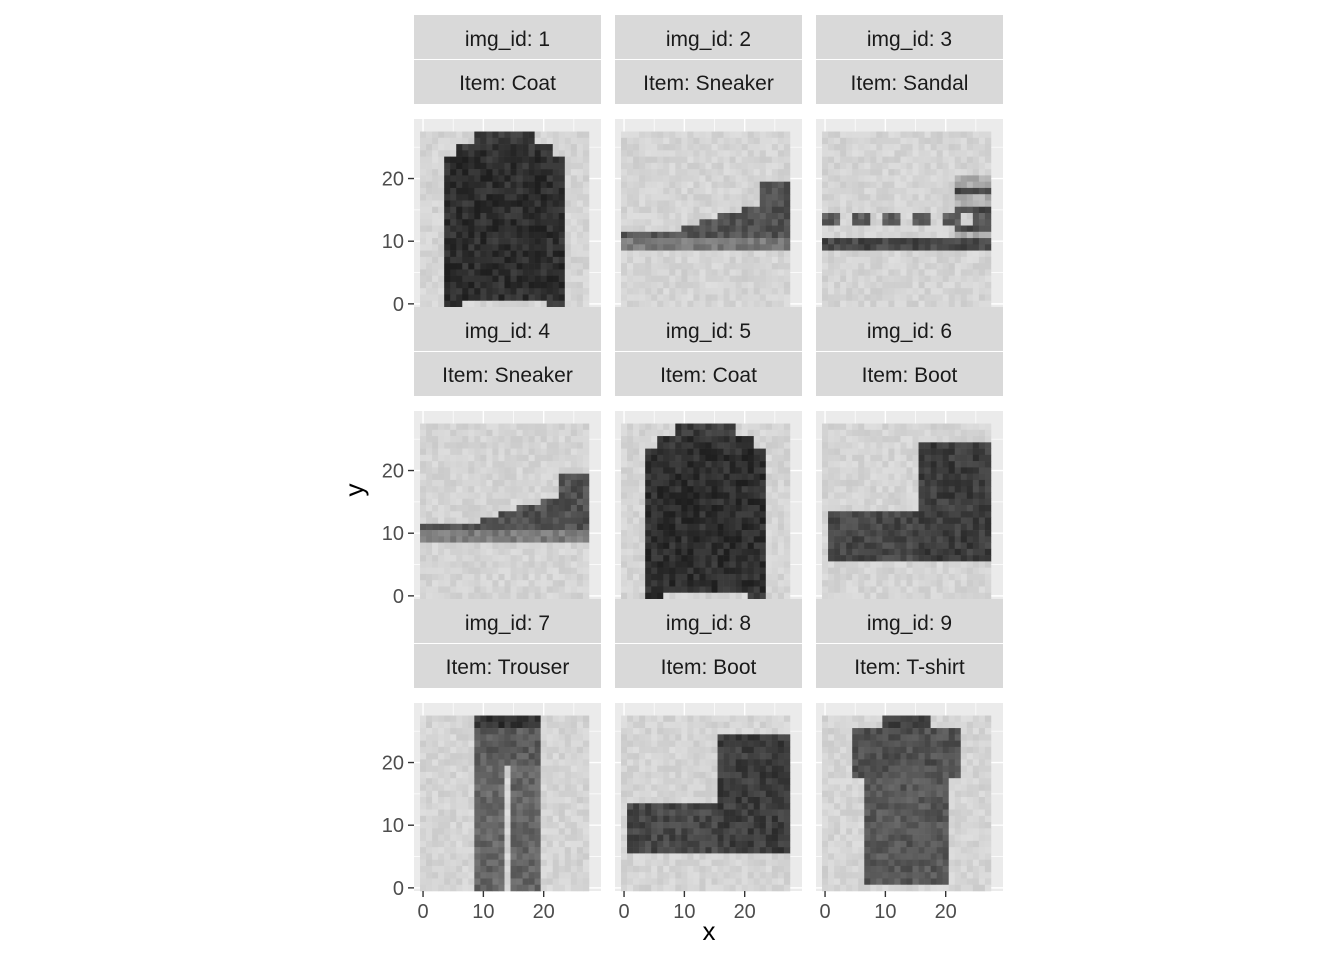  I want to click on strip-item-label: Item: Sneaker, so click(507, 375).